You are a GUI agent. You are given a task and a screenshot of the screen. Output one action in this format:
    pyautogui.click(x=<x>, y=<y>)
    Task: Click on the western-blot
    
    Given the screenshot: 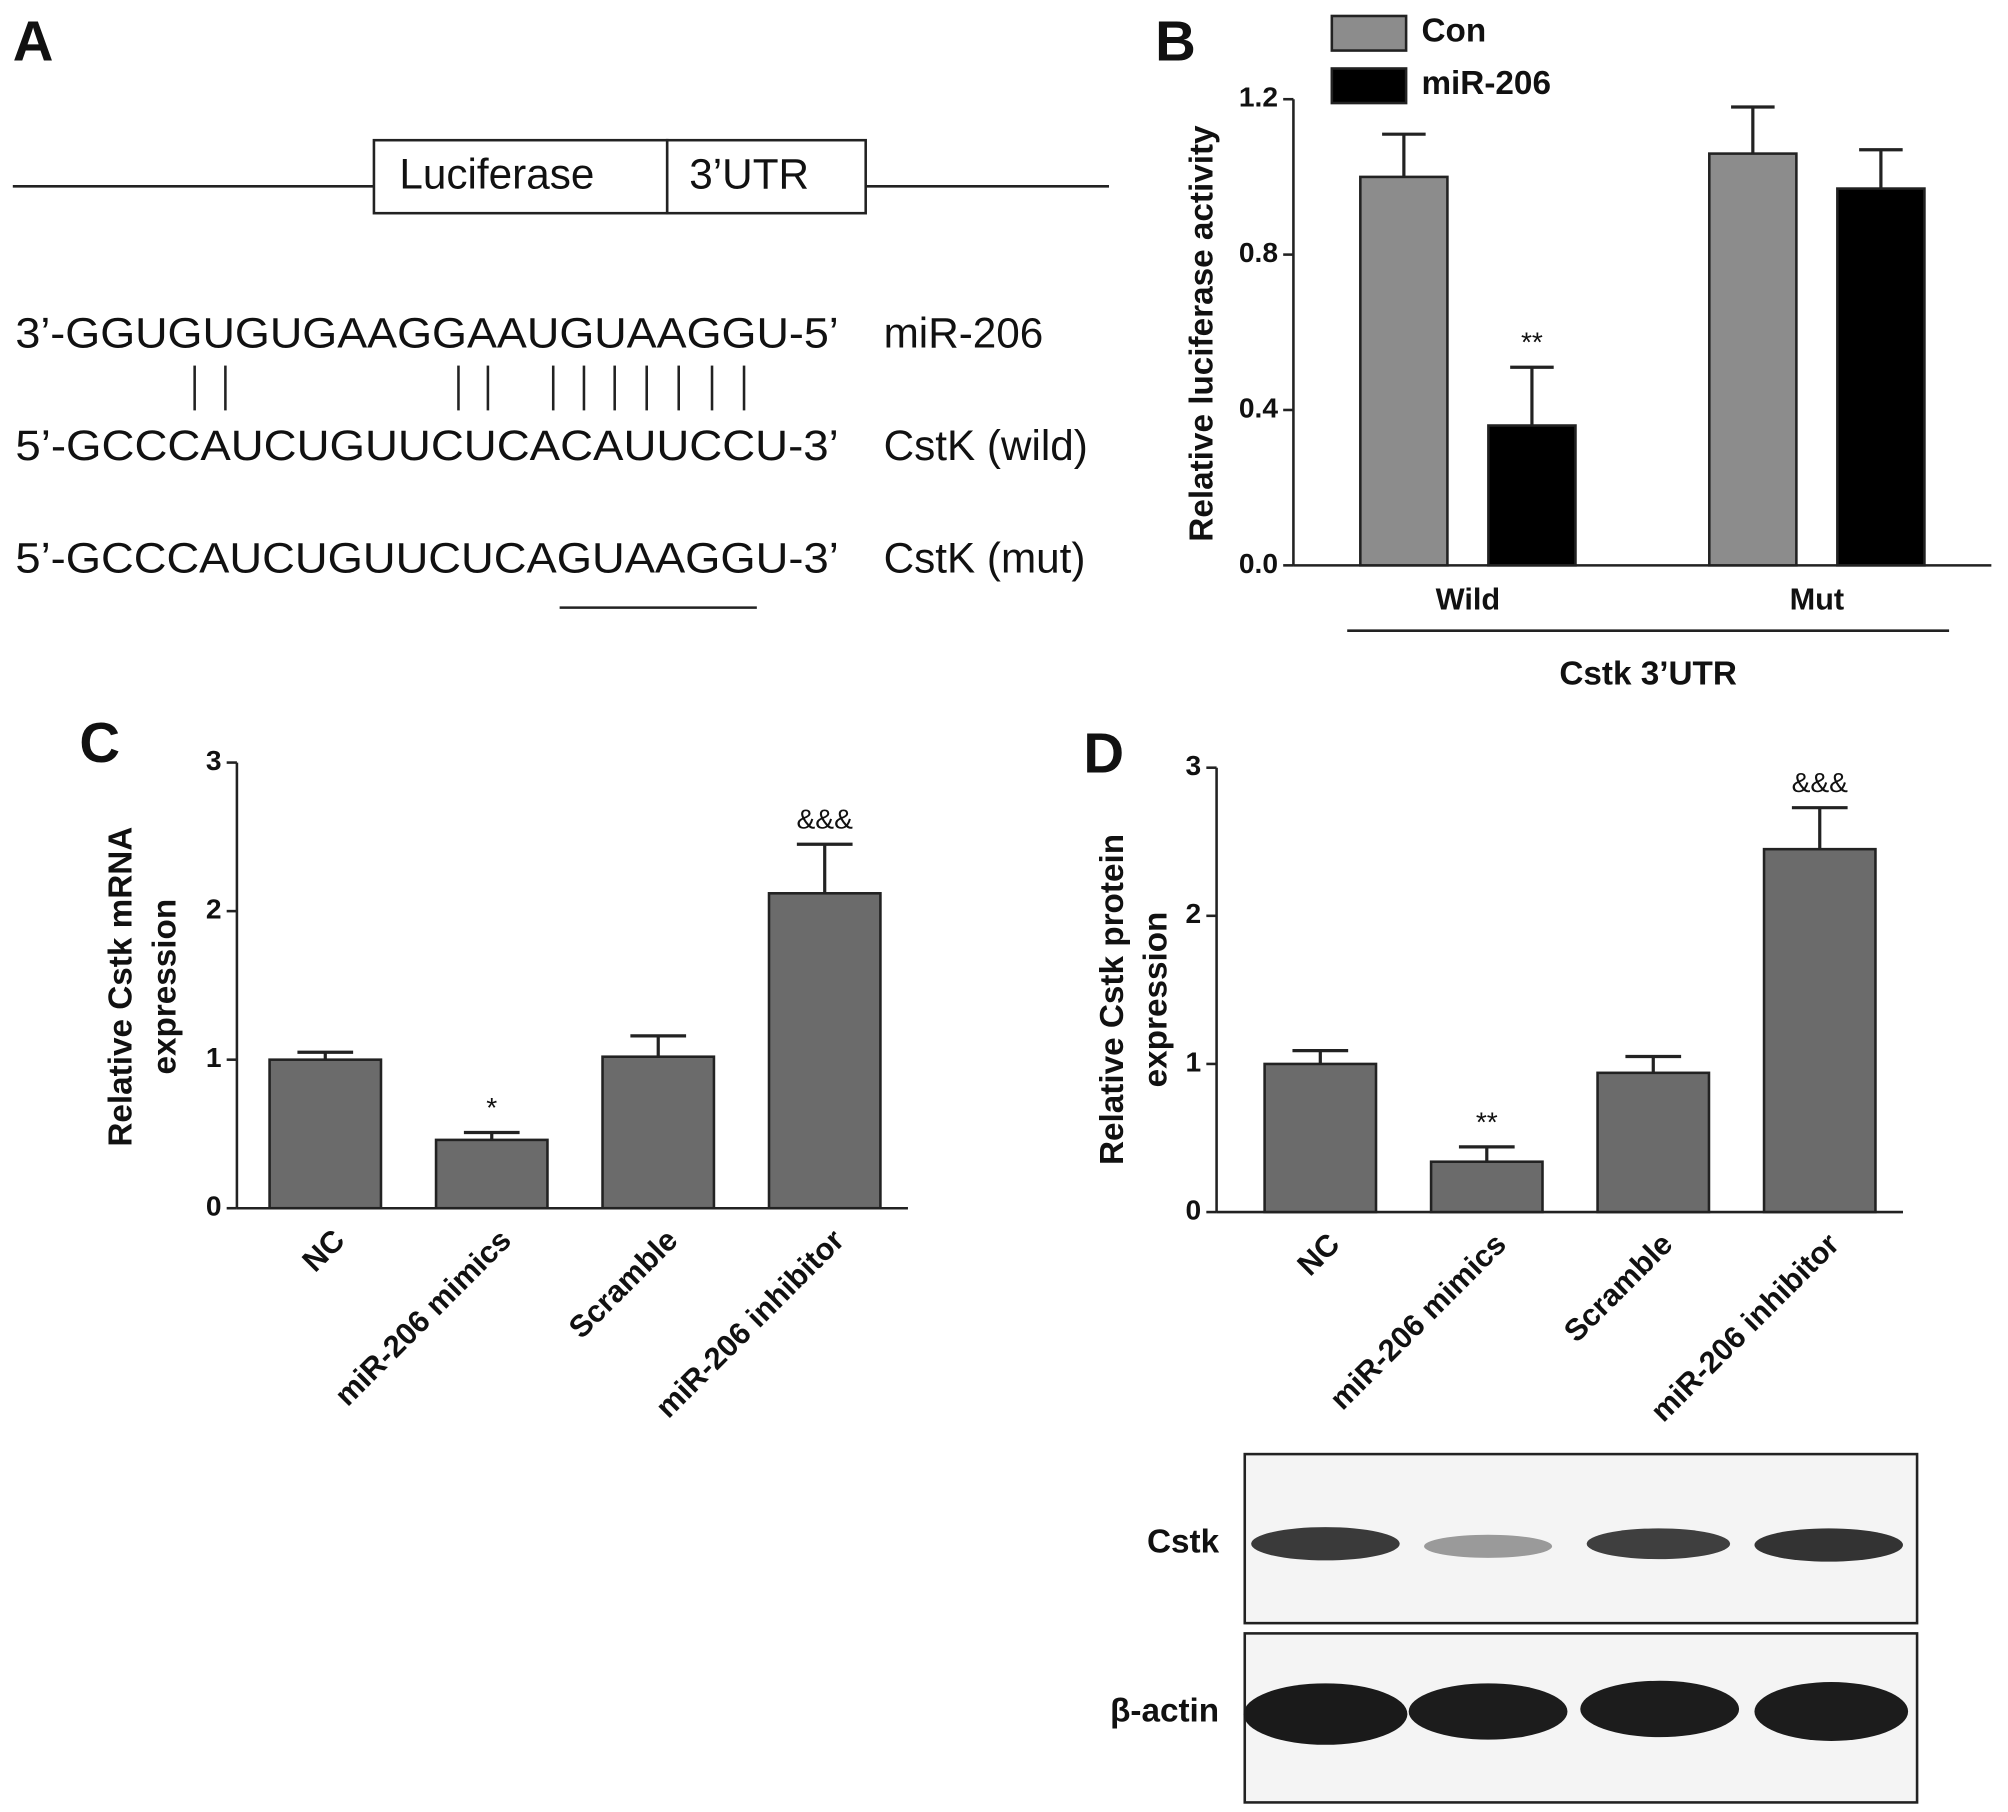 What is the action you would take?
    pyautogui.click(x=1581, y=1628)
    